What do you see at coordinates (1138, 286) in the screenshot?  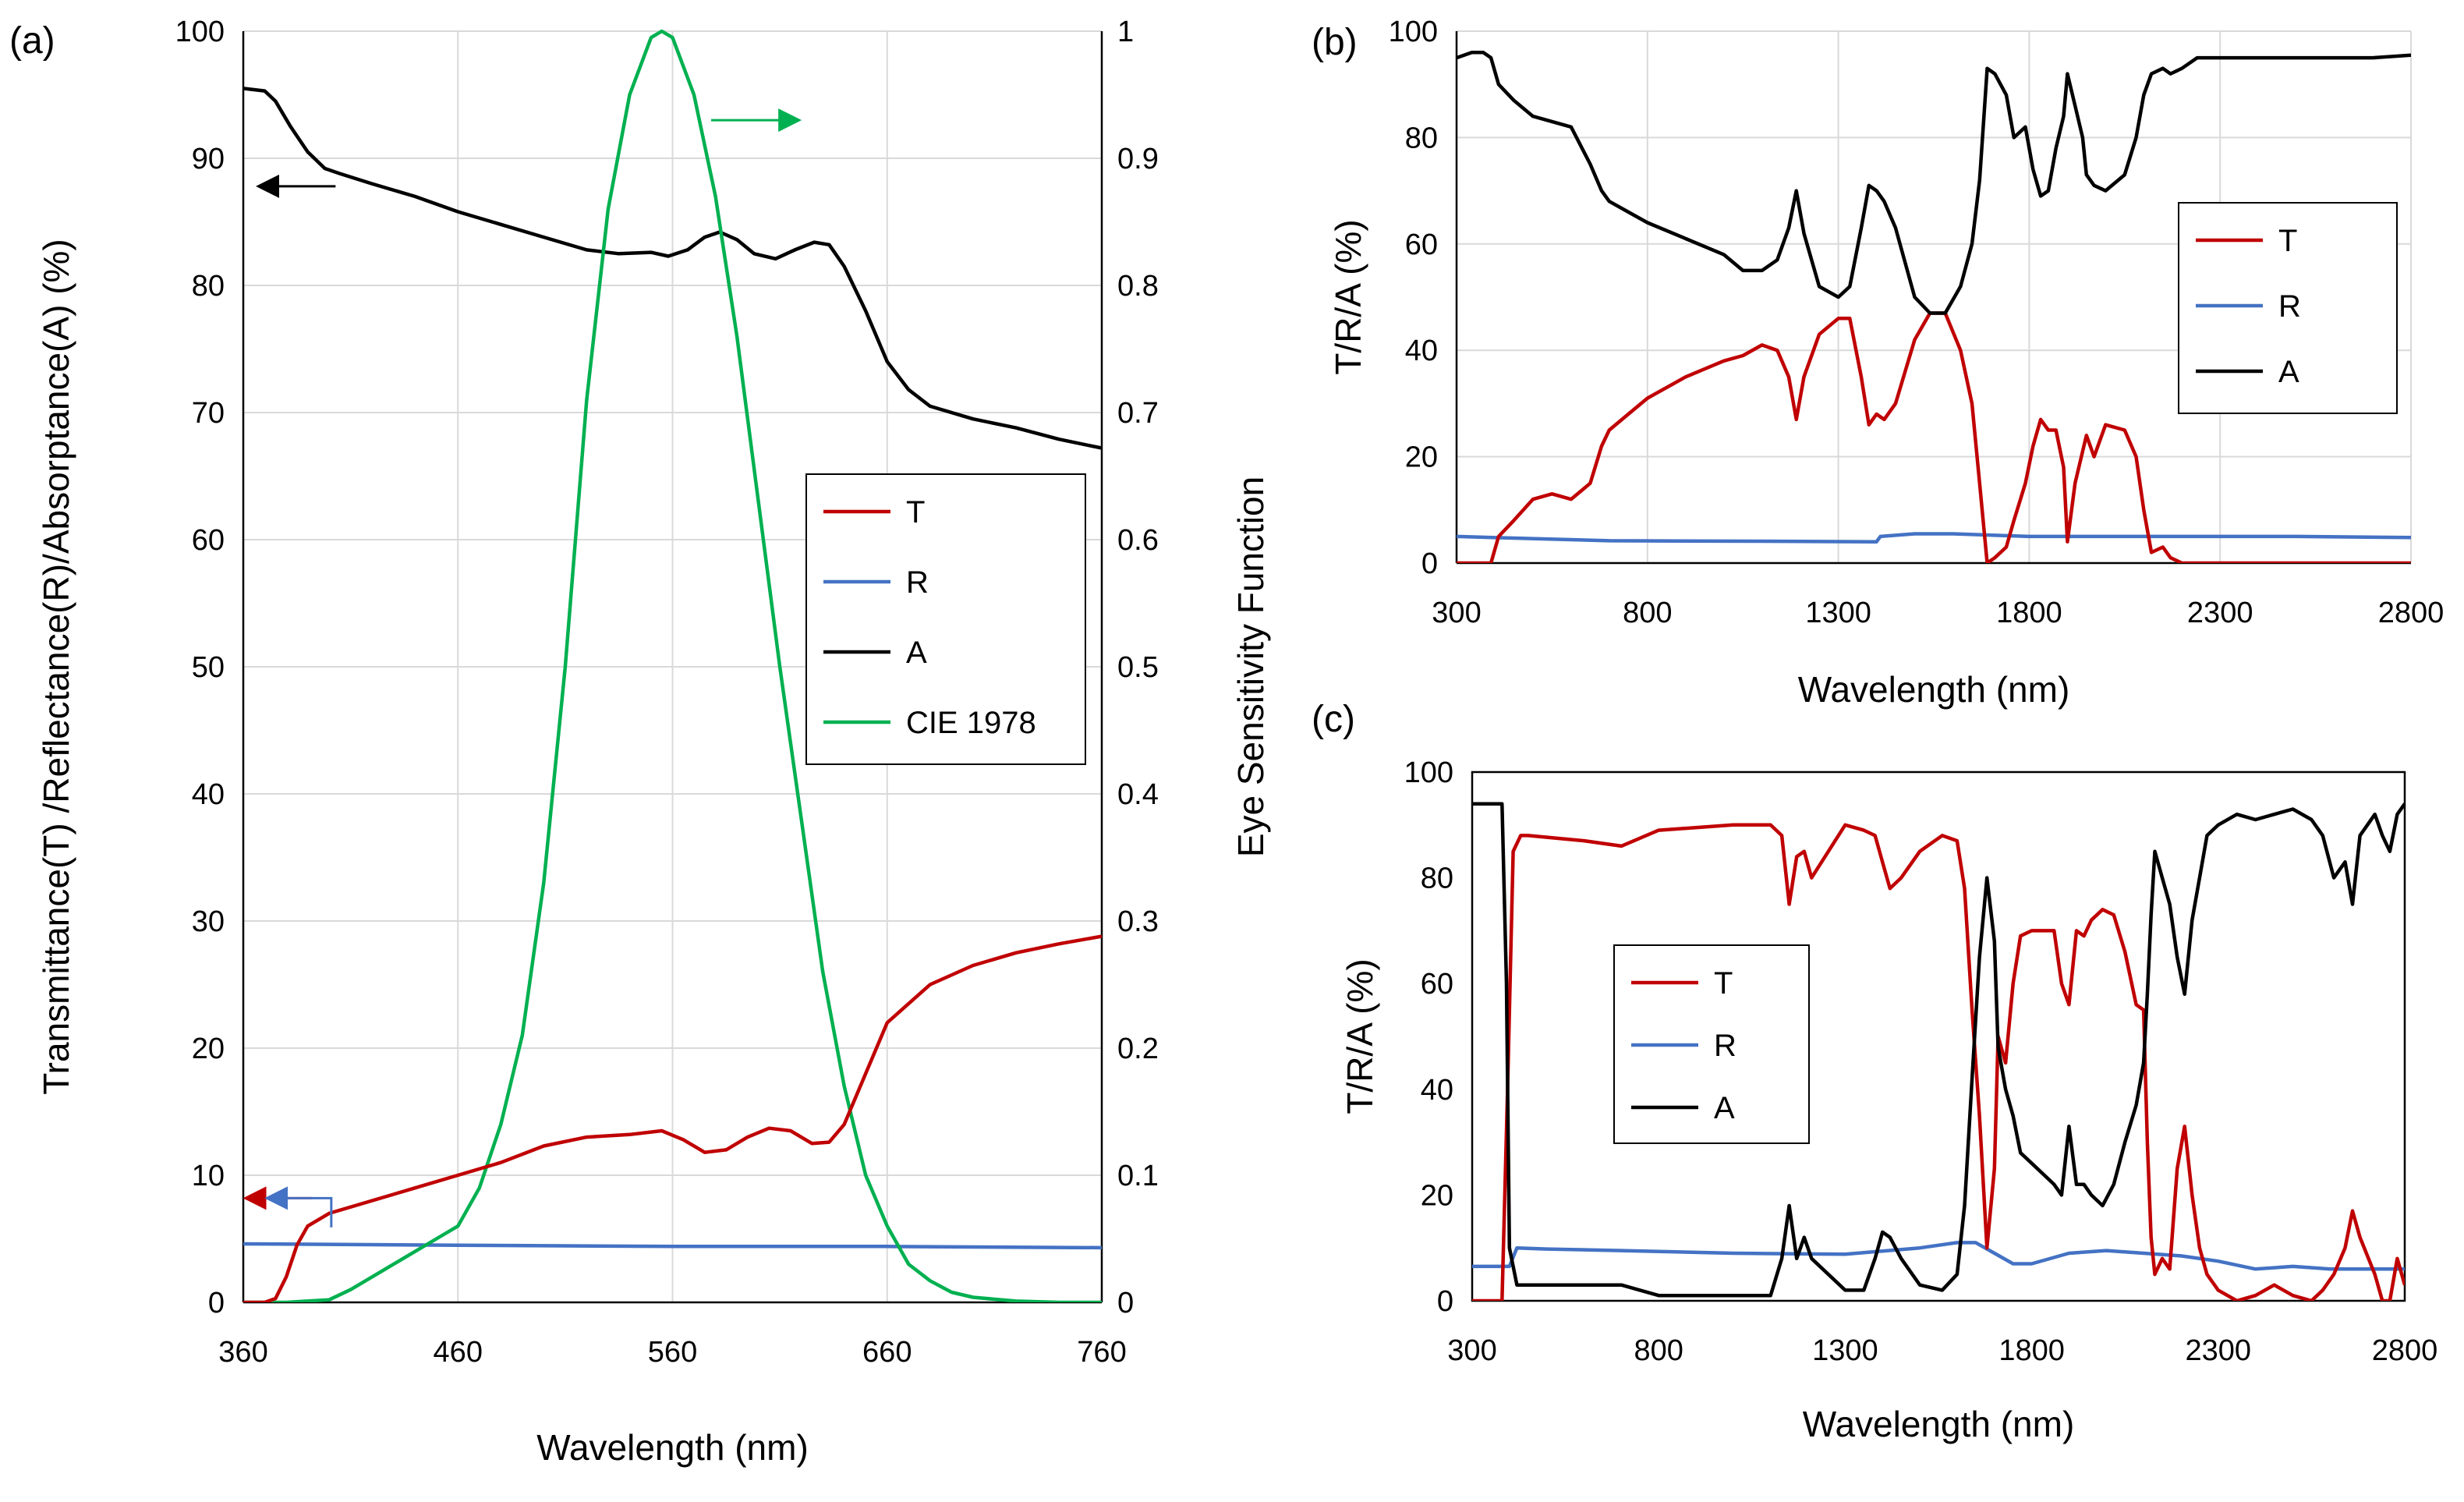 I see `y2-tick-label: 0.8` at bounding box center [1138, 286].